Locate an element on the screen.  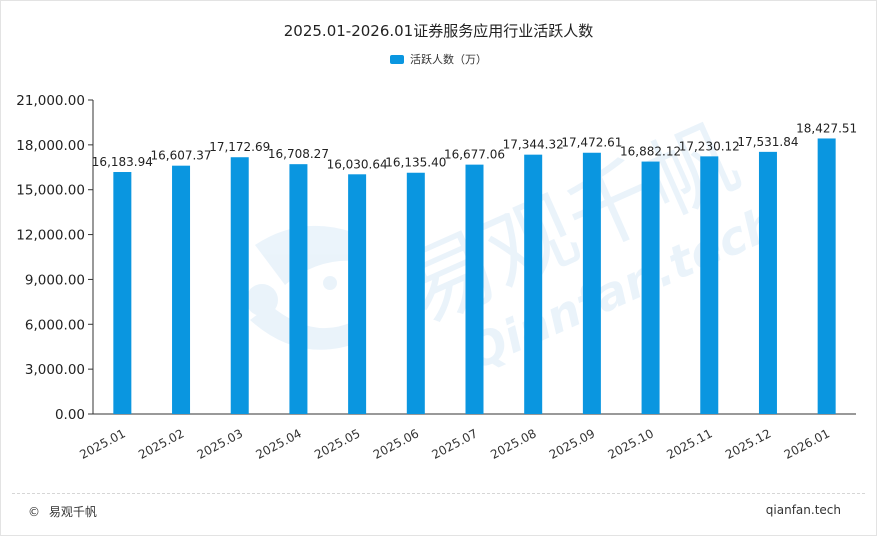
data-label: 17,472.61 is located at coordinates (591, 143).